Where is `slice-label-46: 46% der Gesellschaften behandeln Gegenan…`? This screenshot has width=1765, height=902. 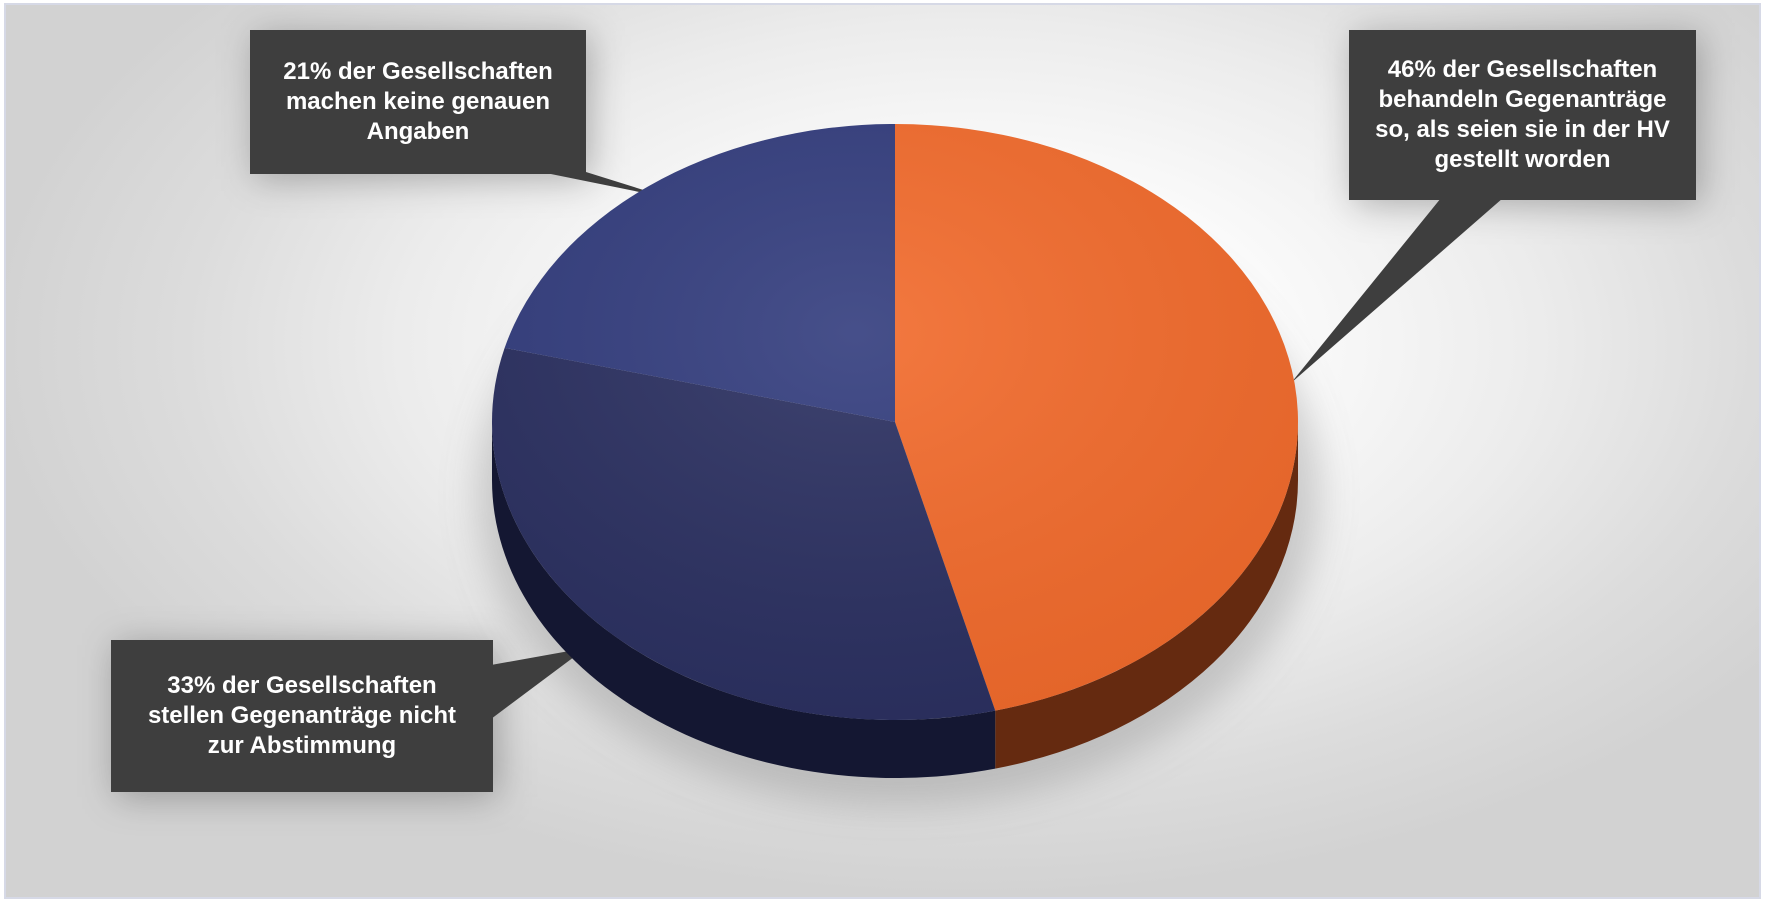 slice-label-46: 46% der Gesellschaften behandeln Gegenan… is located at coordinates (1522, 114).